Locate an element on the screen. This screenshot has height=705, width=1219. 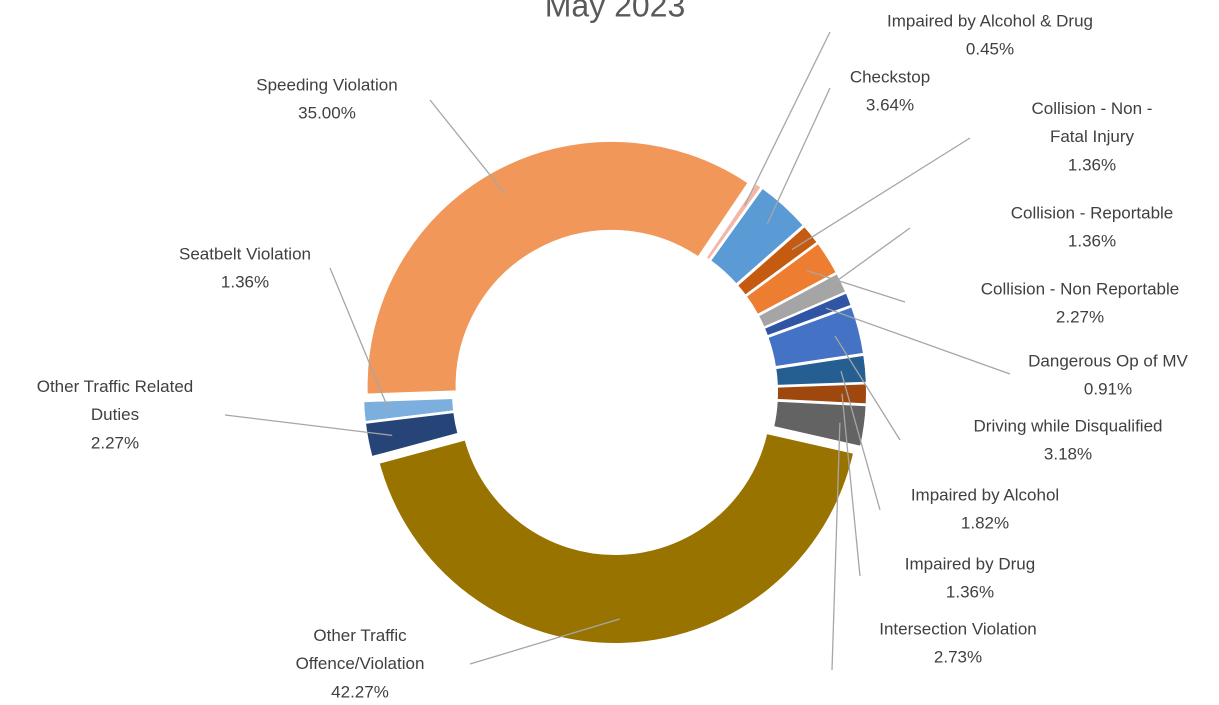
value-label: 0.91% is located at coordinates (1108, 388).